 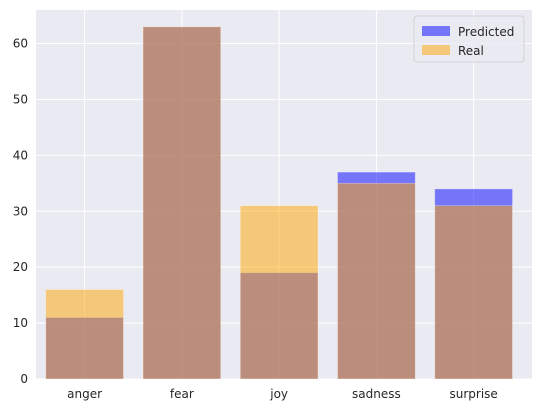 I want to click on bar-real-joy, so click(x=279, y=292).